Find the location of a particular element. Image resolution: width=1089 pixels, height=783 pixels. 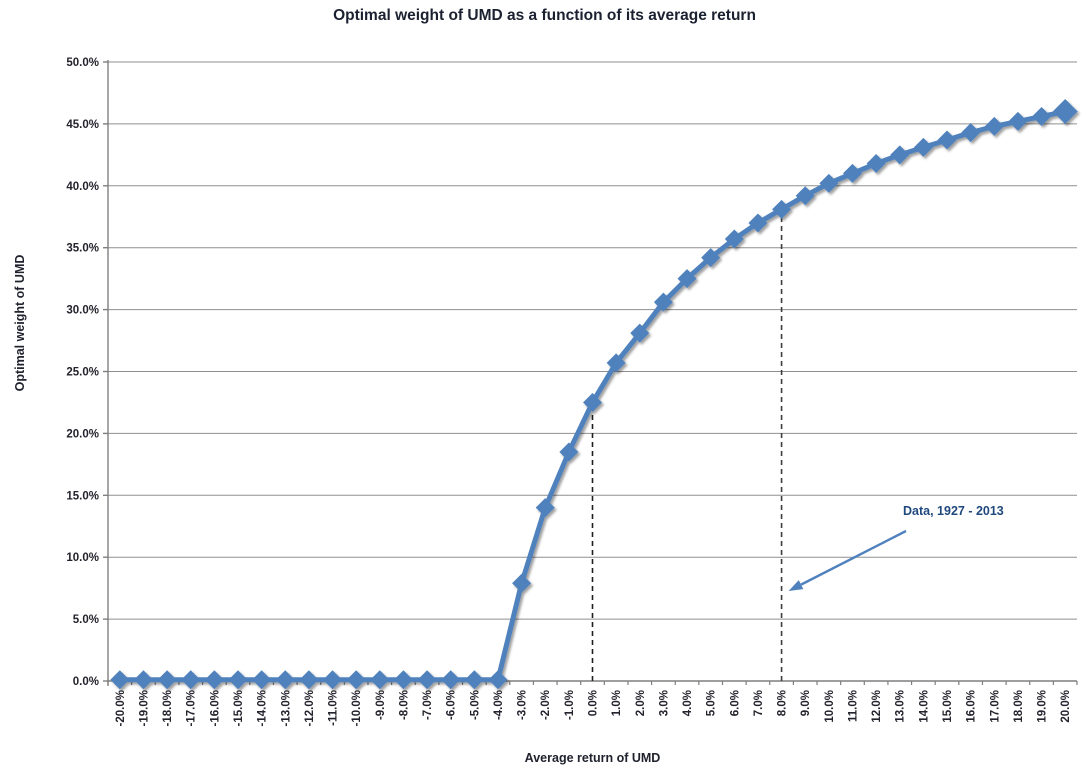

svg-text: -2.0% is located at coordinates (546, 705).